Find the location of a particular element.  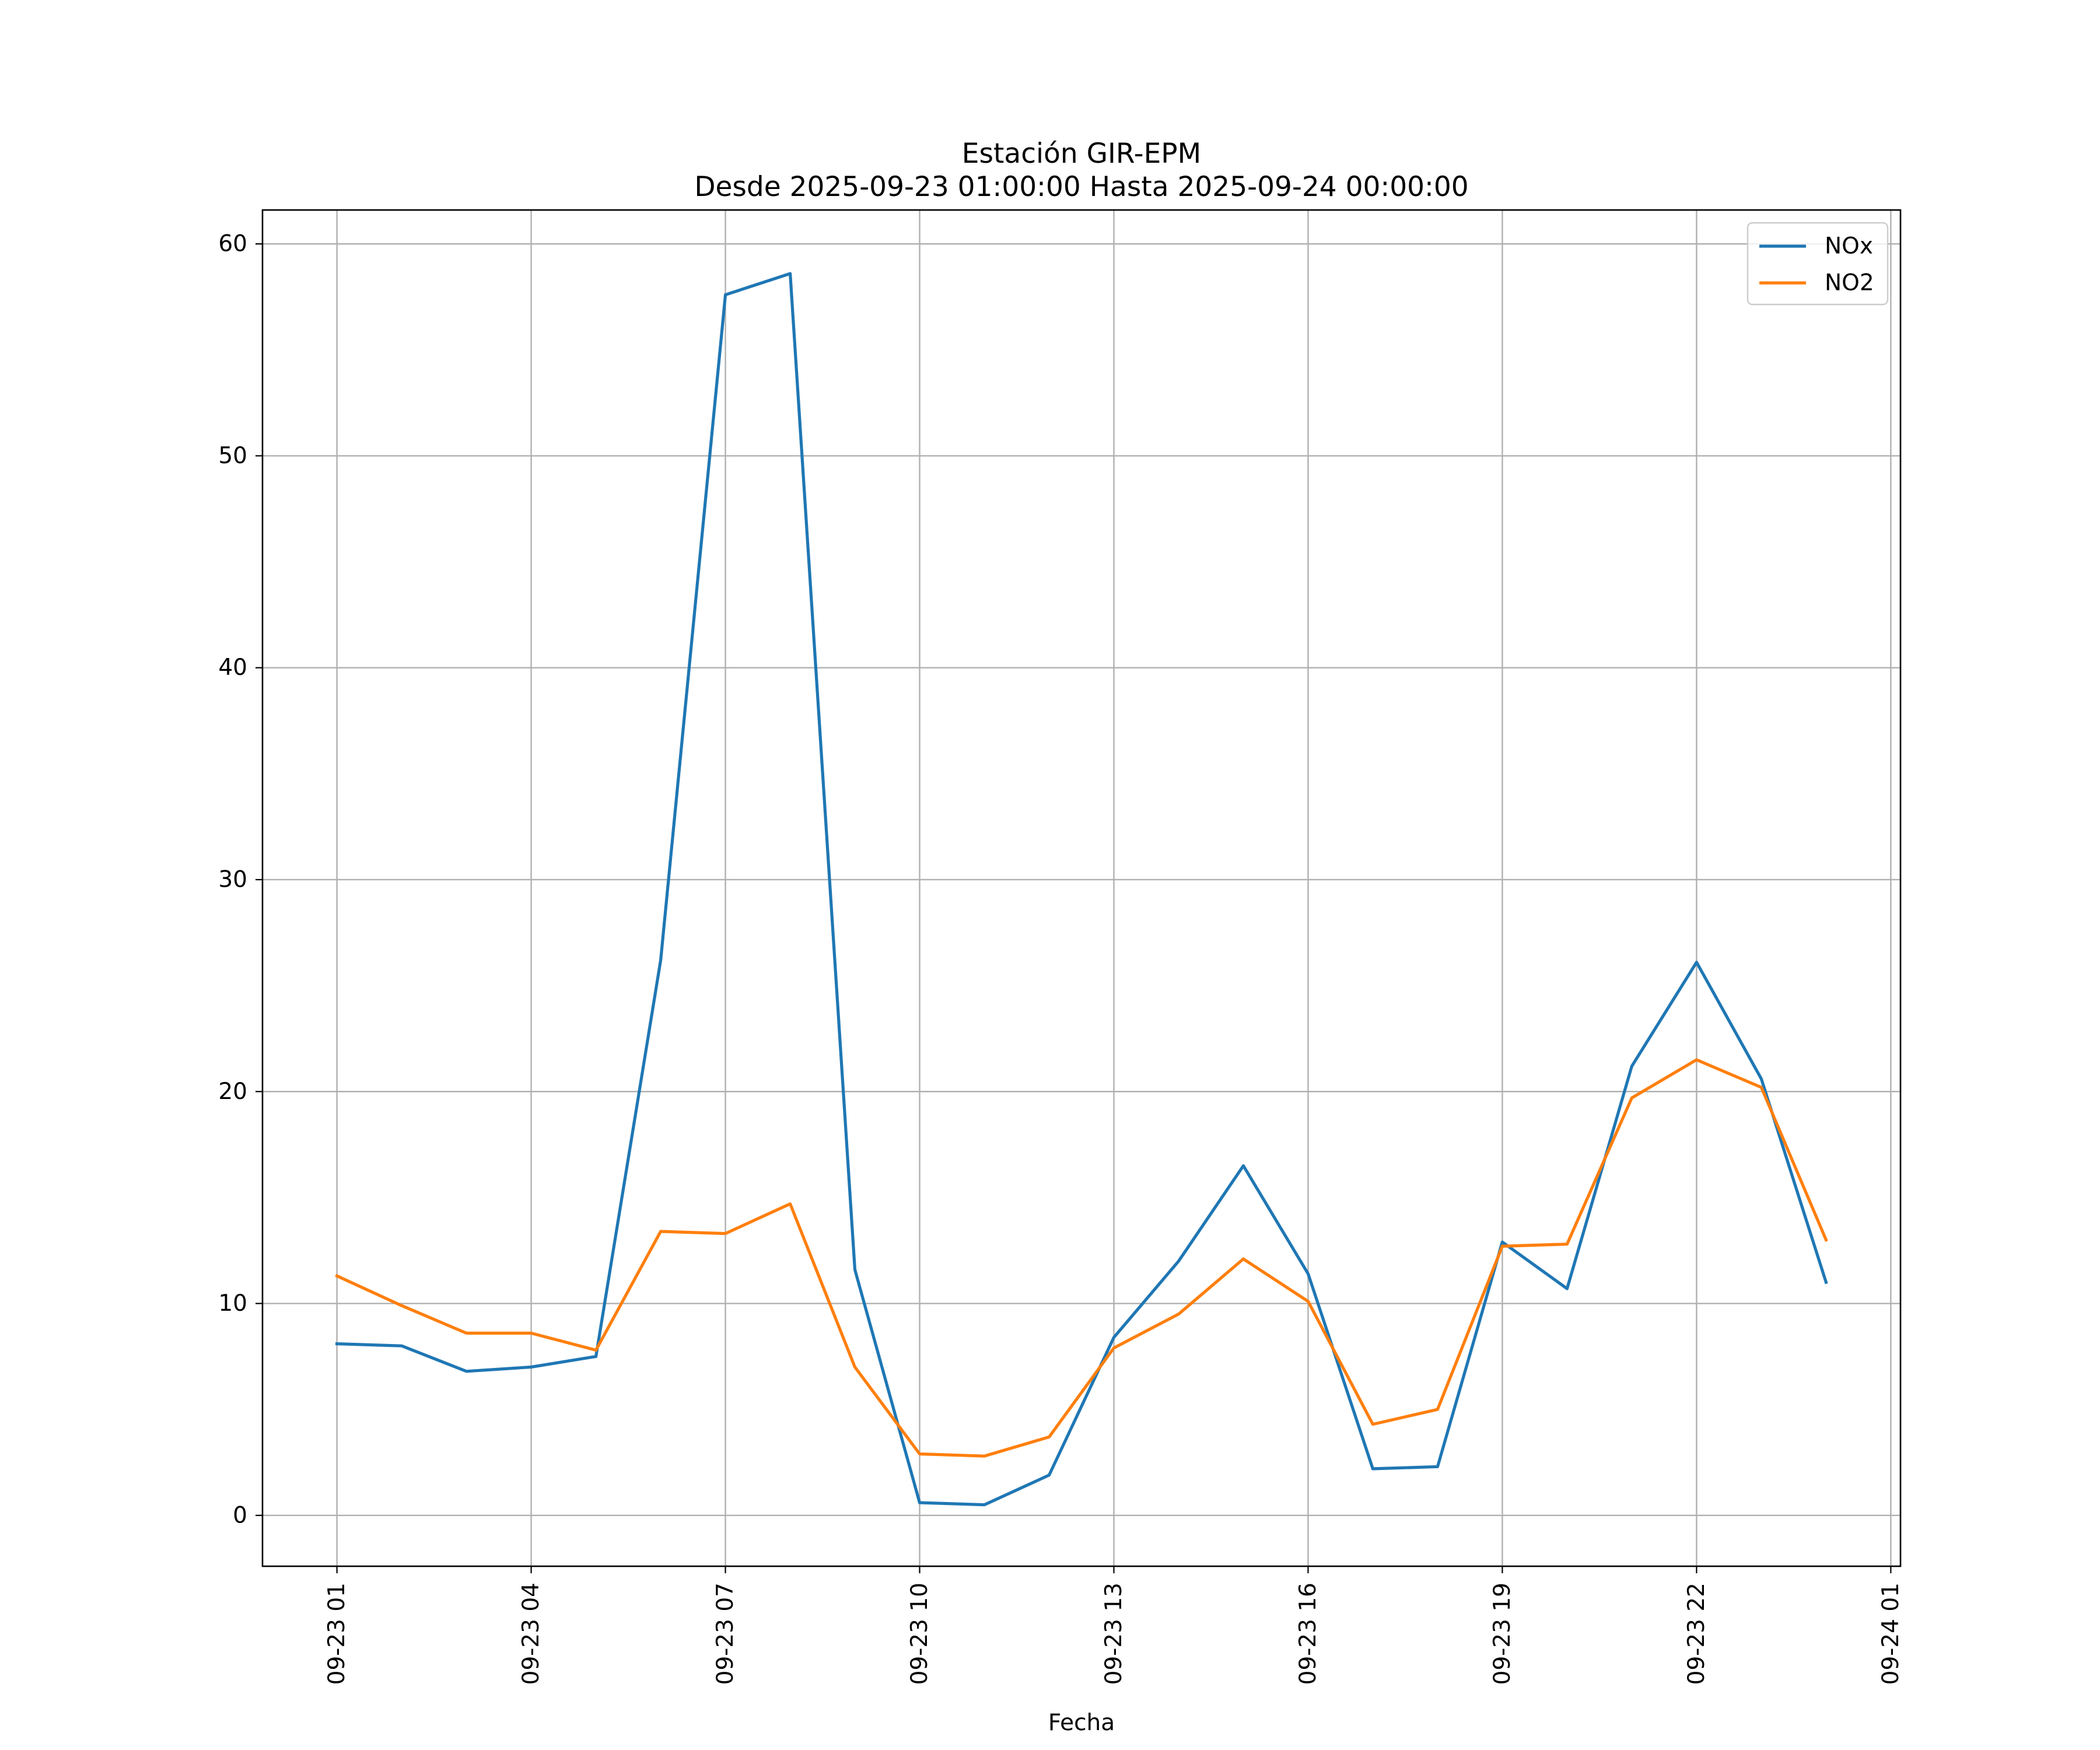

y-tick-label: 20 is located at coordinates (232, 1092).